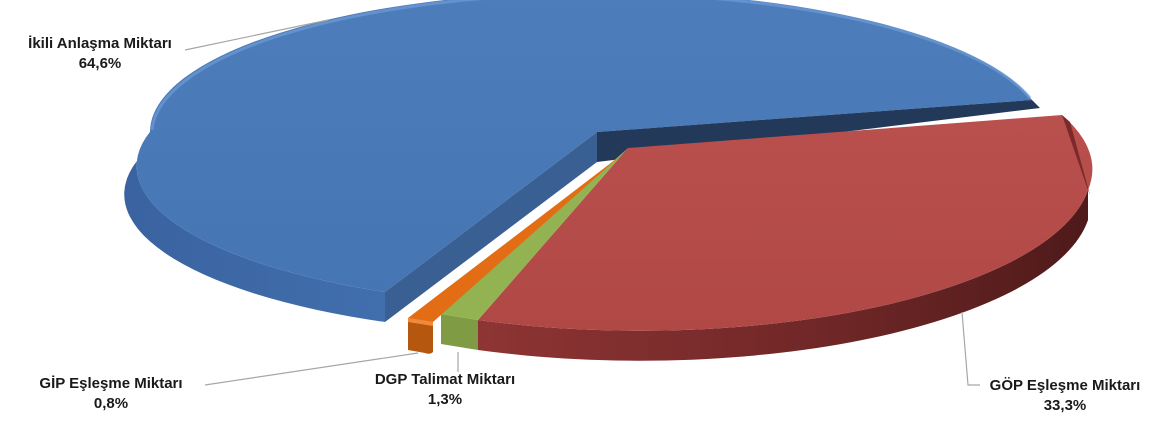 This screenshot has height=422, width=1163. Describe the element at coordinates (100, 54) in the screenshot. I see `label-ikili-anlasma: İkili Anlaşma Miktarı 64,6%` at that location.